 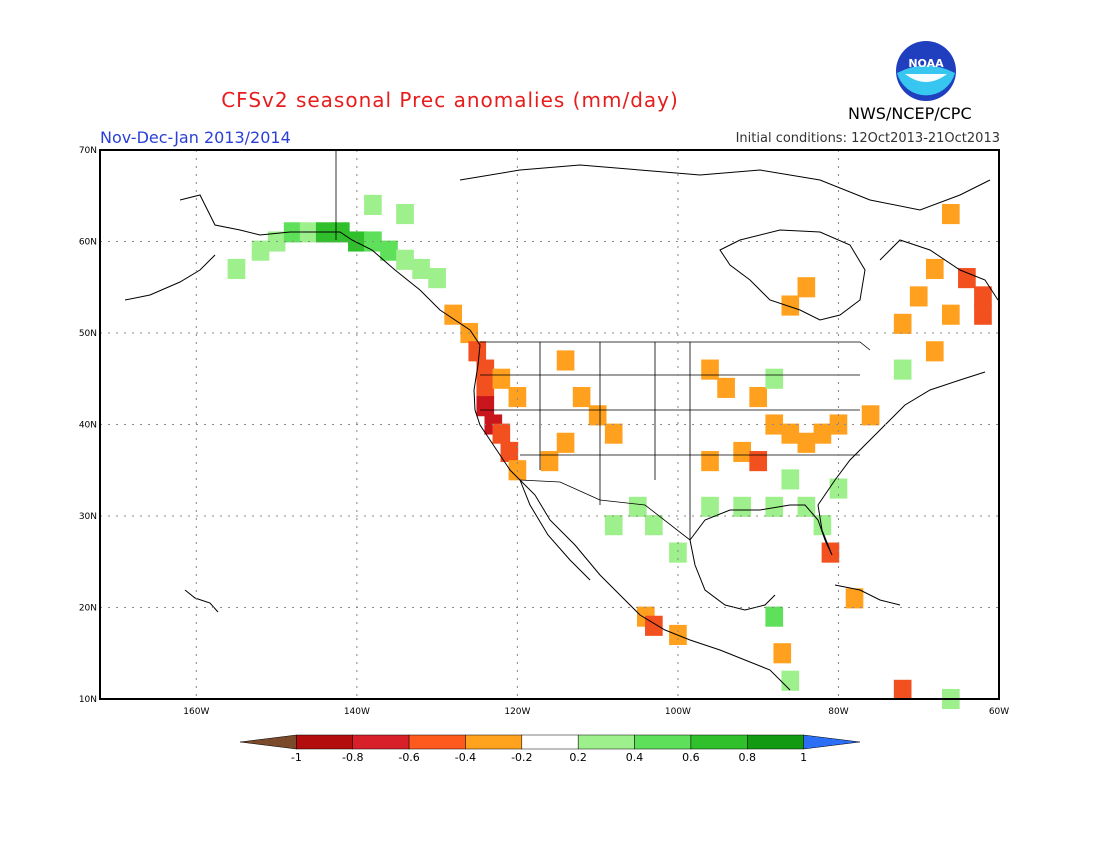 What do you see at coordinates (761, 530) in the screenshot?
I see `gulf-coast` at bounding box center [761, 530].